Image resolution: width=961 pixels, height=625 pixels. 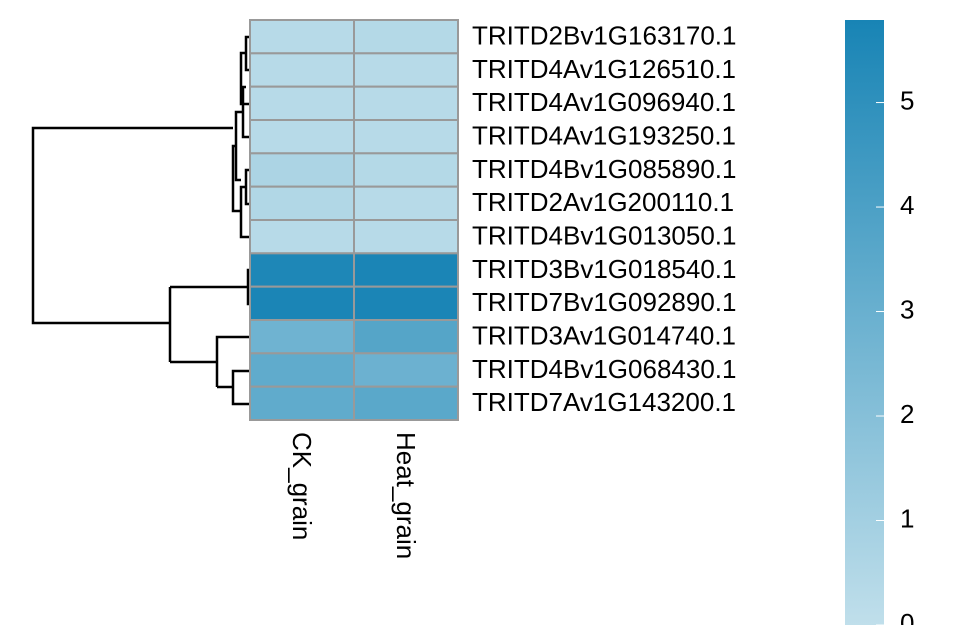 I want to click on colorbar-tick-label: 4, so click(x=907, y=205).